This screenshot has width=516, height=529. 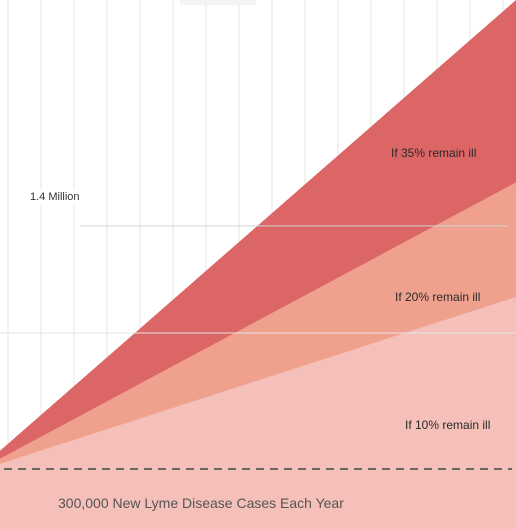 I want to click on y-reference-label: 1.4 Million, so click(x=54, y=197).